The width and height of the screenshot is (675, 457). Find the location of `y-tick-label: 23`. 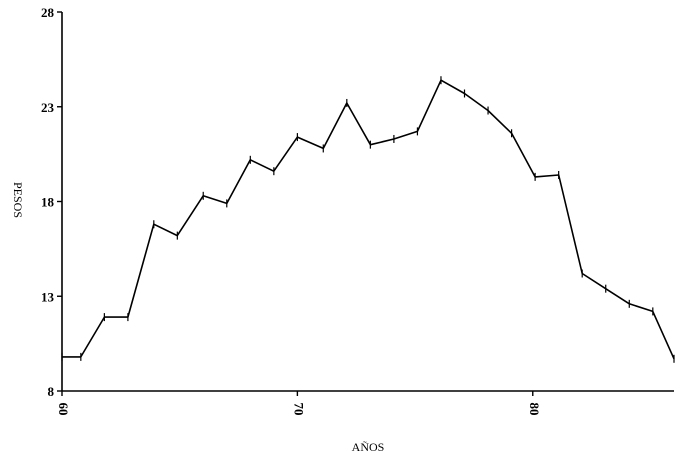

y-tick-label: 23 is located at coordinates (48, 107).